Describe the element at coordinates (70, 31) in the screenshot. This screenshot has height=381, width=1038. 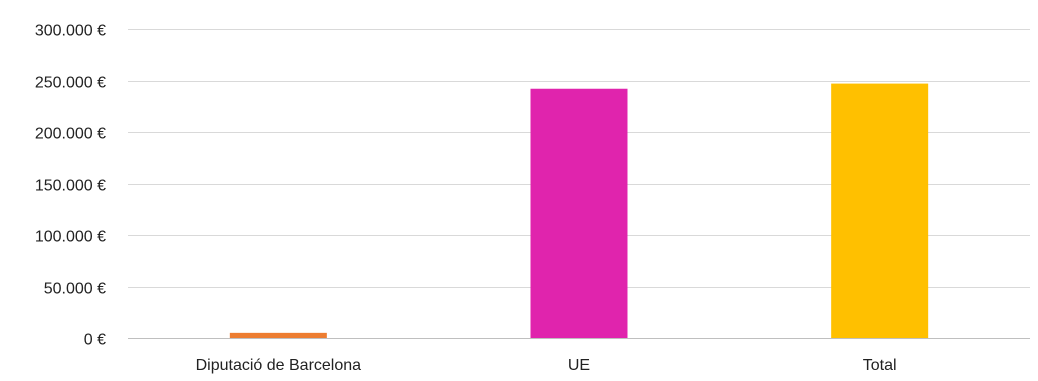
I see `y-tick-label: 300.000 €` at that location.